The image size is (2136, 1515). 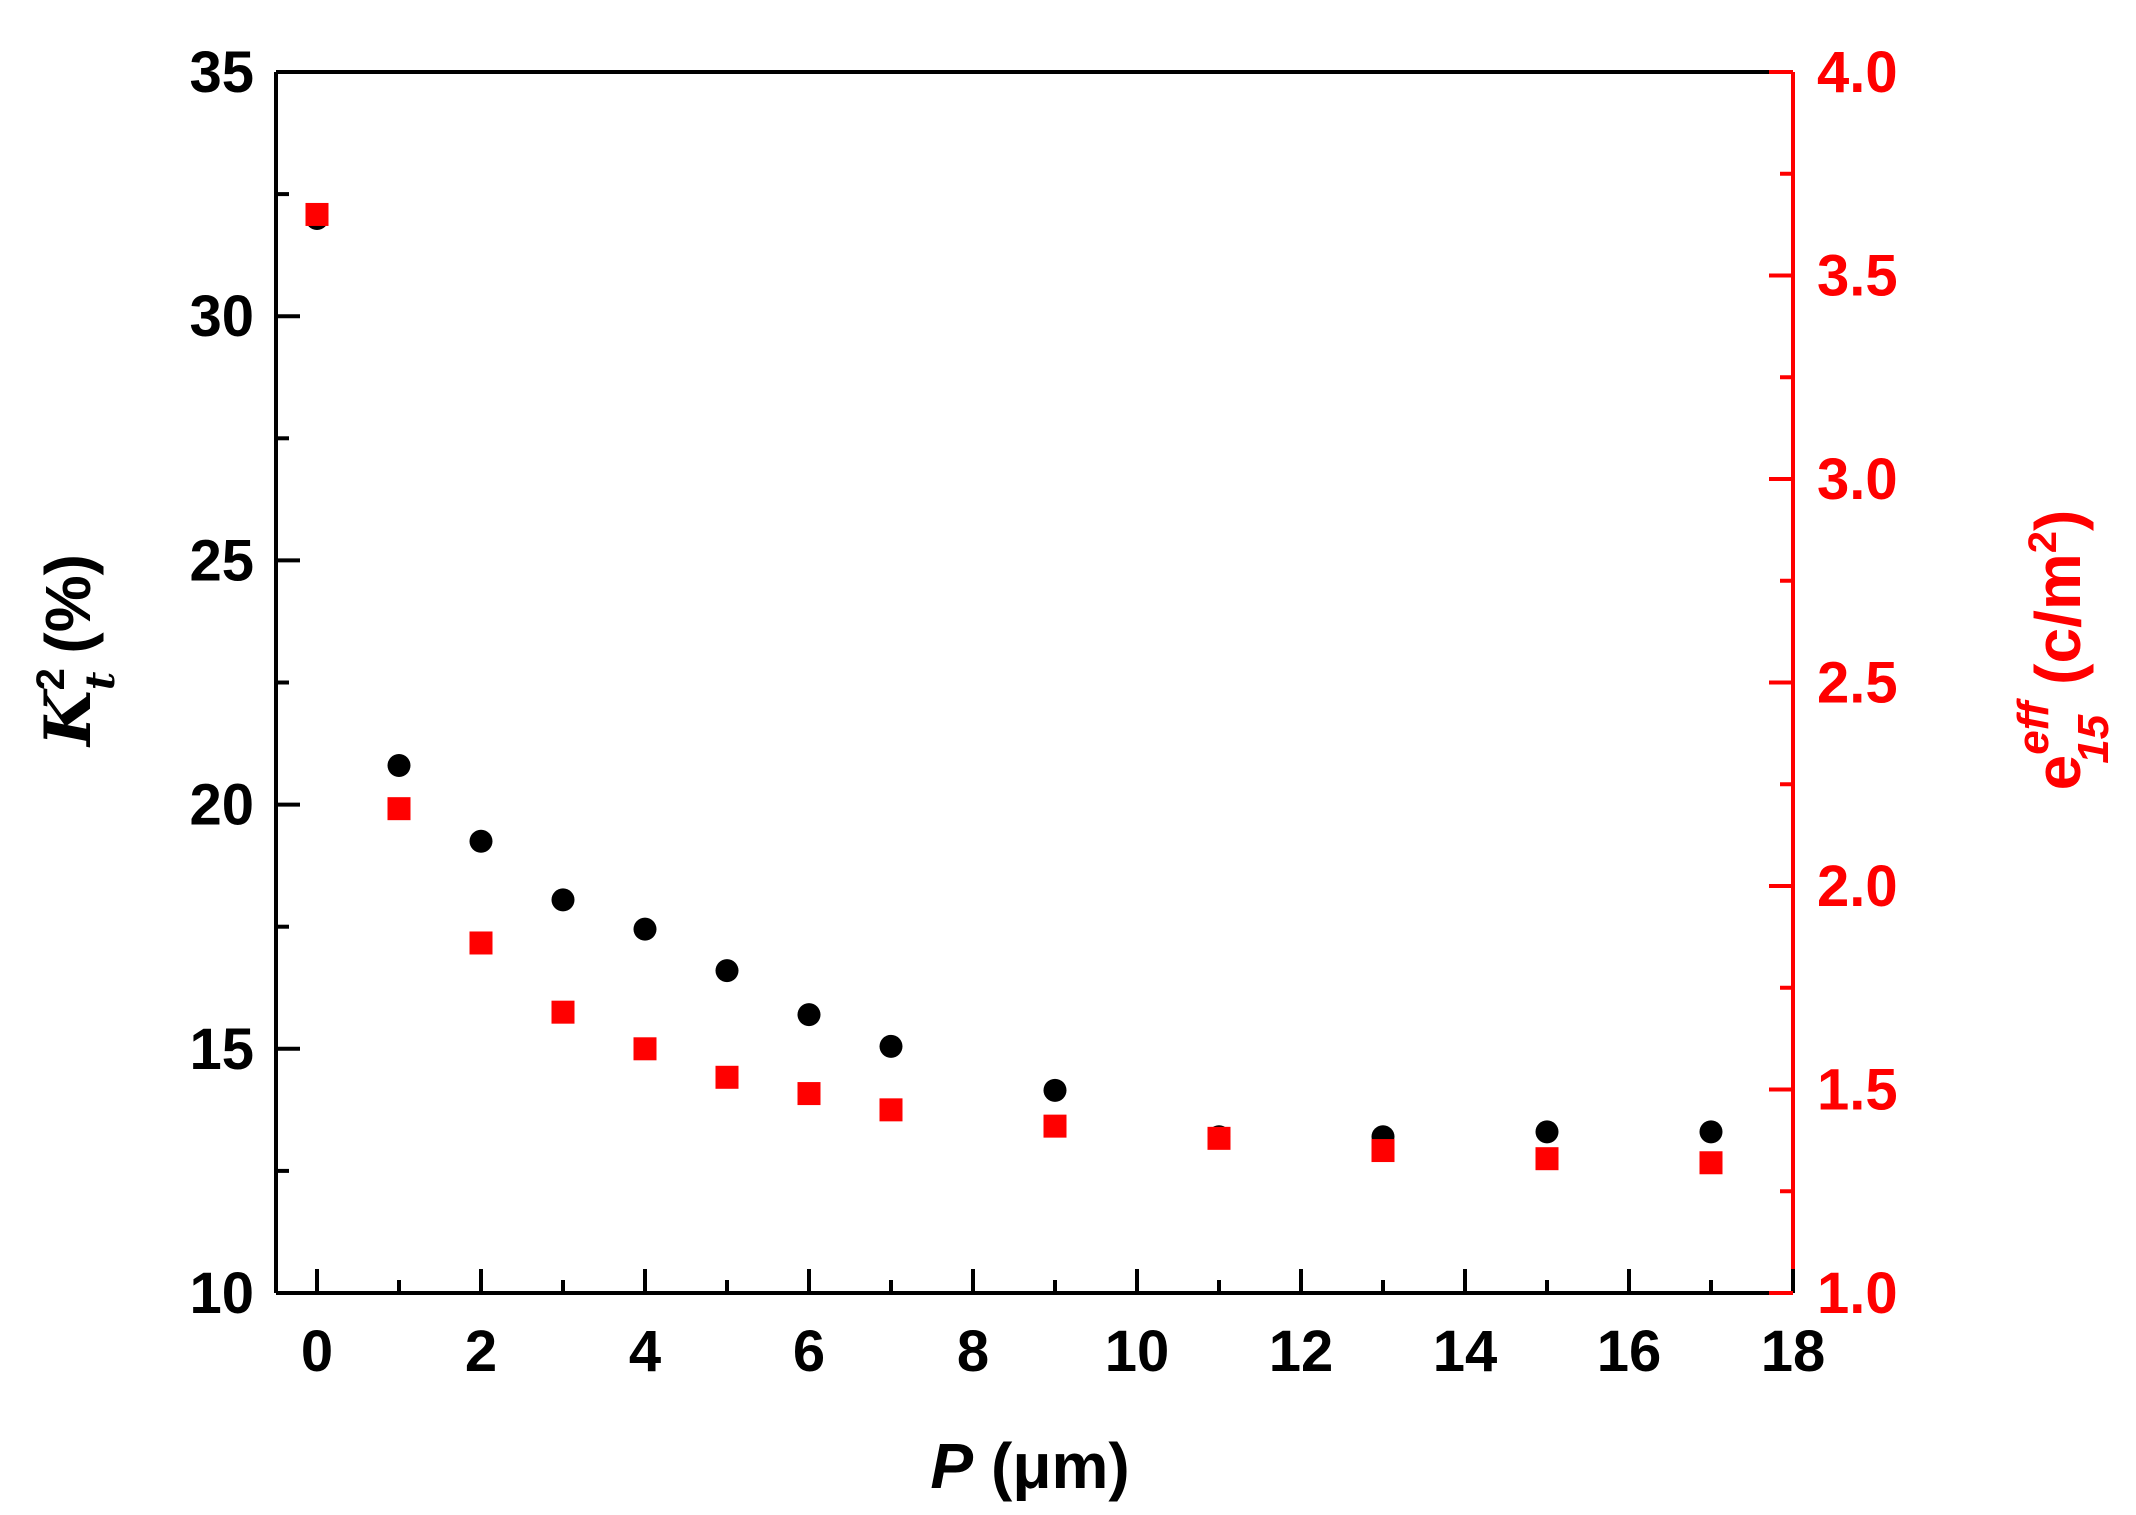 What do you see at coordinates (2058, 520) in the screenshot?
I see `y-right-unit-end: )` at bounding box center [2058, 520].